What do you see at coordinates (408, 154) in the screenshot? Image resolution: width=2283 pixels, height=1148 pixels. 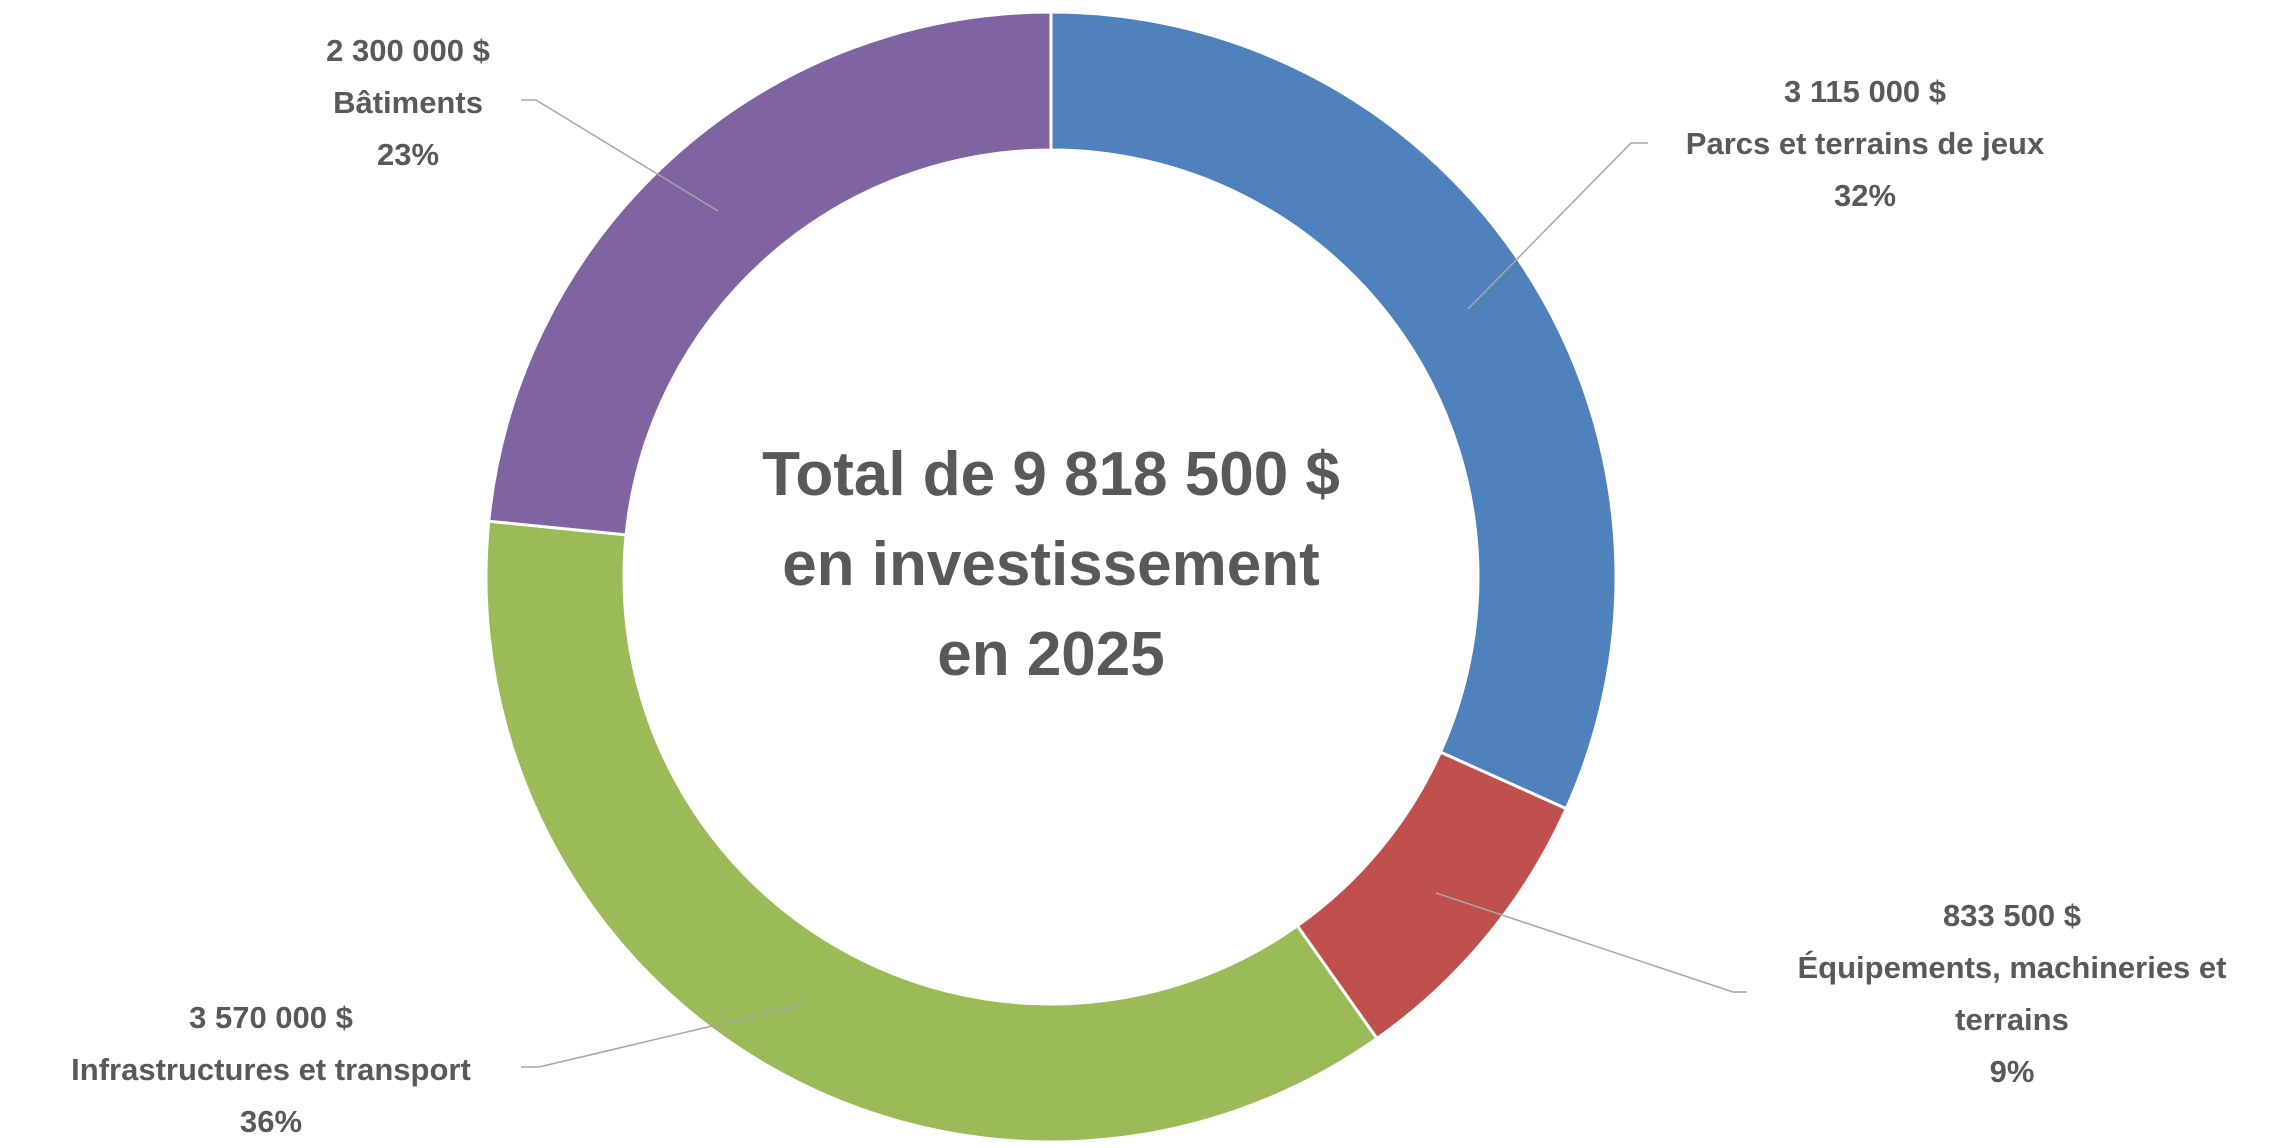 I see `percentage-label: 23%` at bounding box center [408, 154].